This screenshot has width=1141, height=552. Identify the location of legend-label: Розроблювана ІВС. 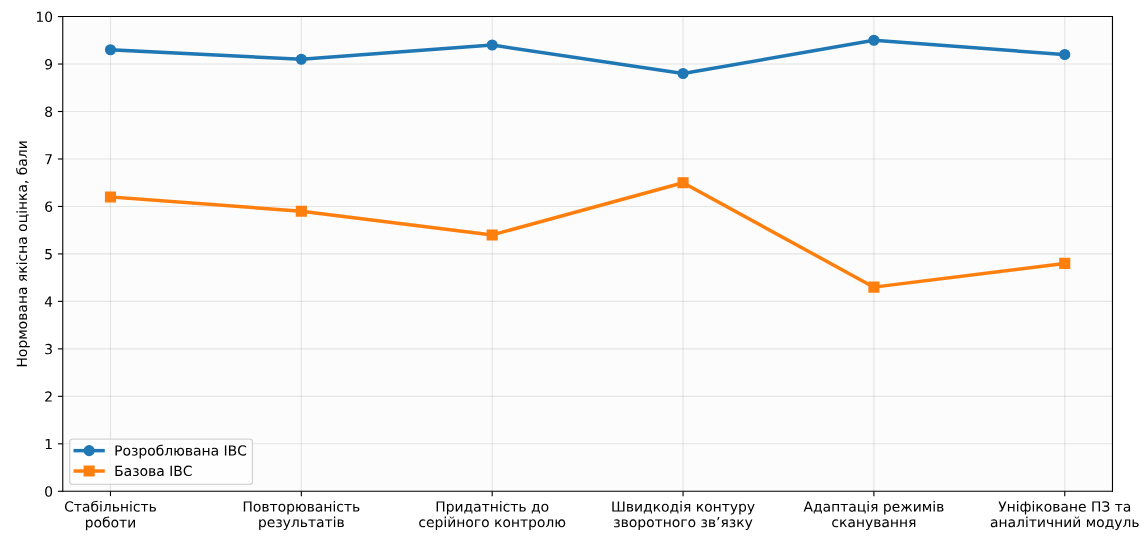
(181, 451).